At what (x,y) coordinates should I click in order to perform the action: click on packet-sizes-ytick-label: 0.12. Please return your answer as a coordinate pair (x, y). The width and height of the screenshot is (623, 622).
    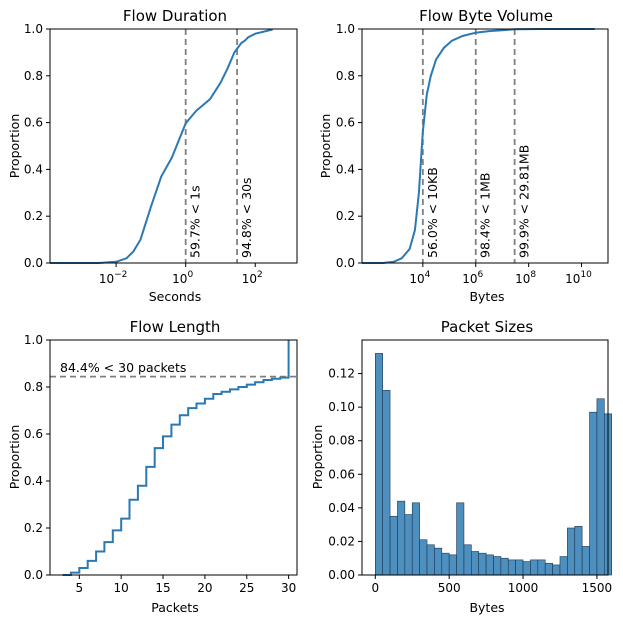
    Looking at the image, I should click on (341, 374).